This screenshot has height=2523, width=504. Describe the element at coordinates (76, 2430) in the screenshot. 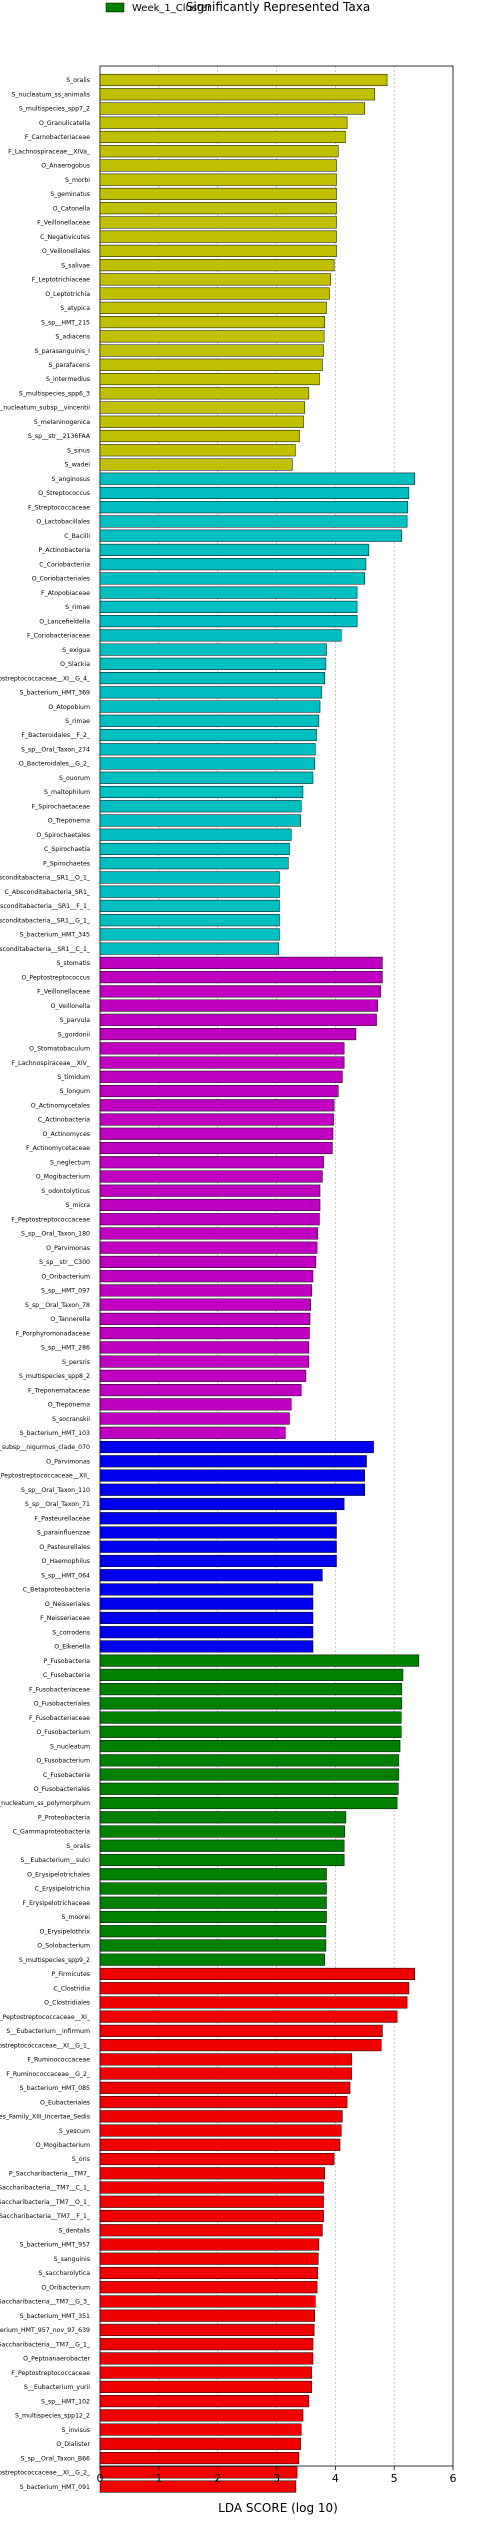

I see `bar-label: S_invisus` at that location.